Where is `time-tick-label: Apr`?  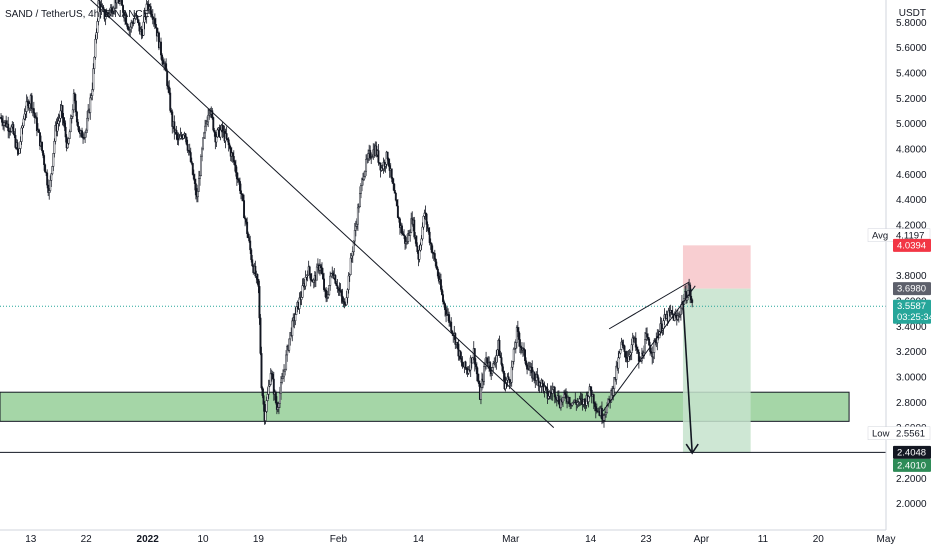
time-tick-label: Apr is located at coordinates (702, 539).